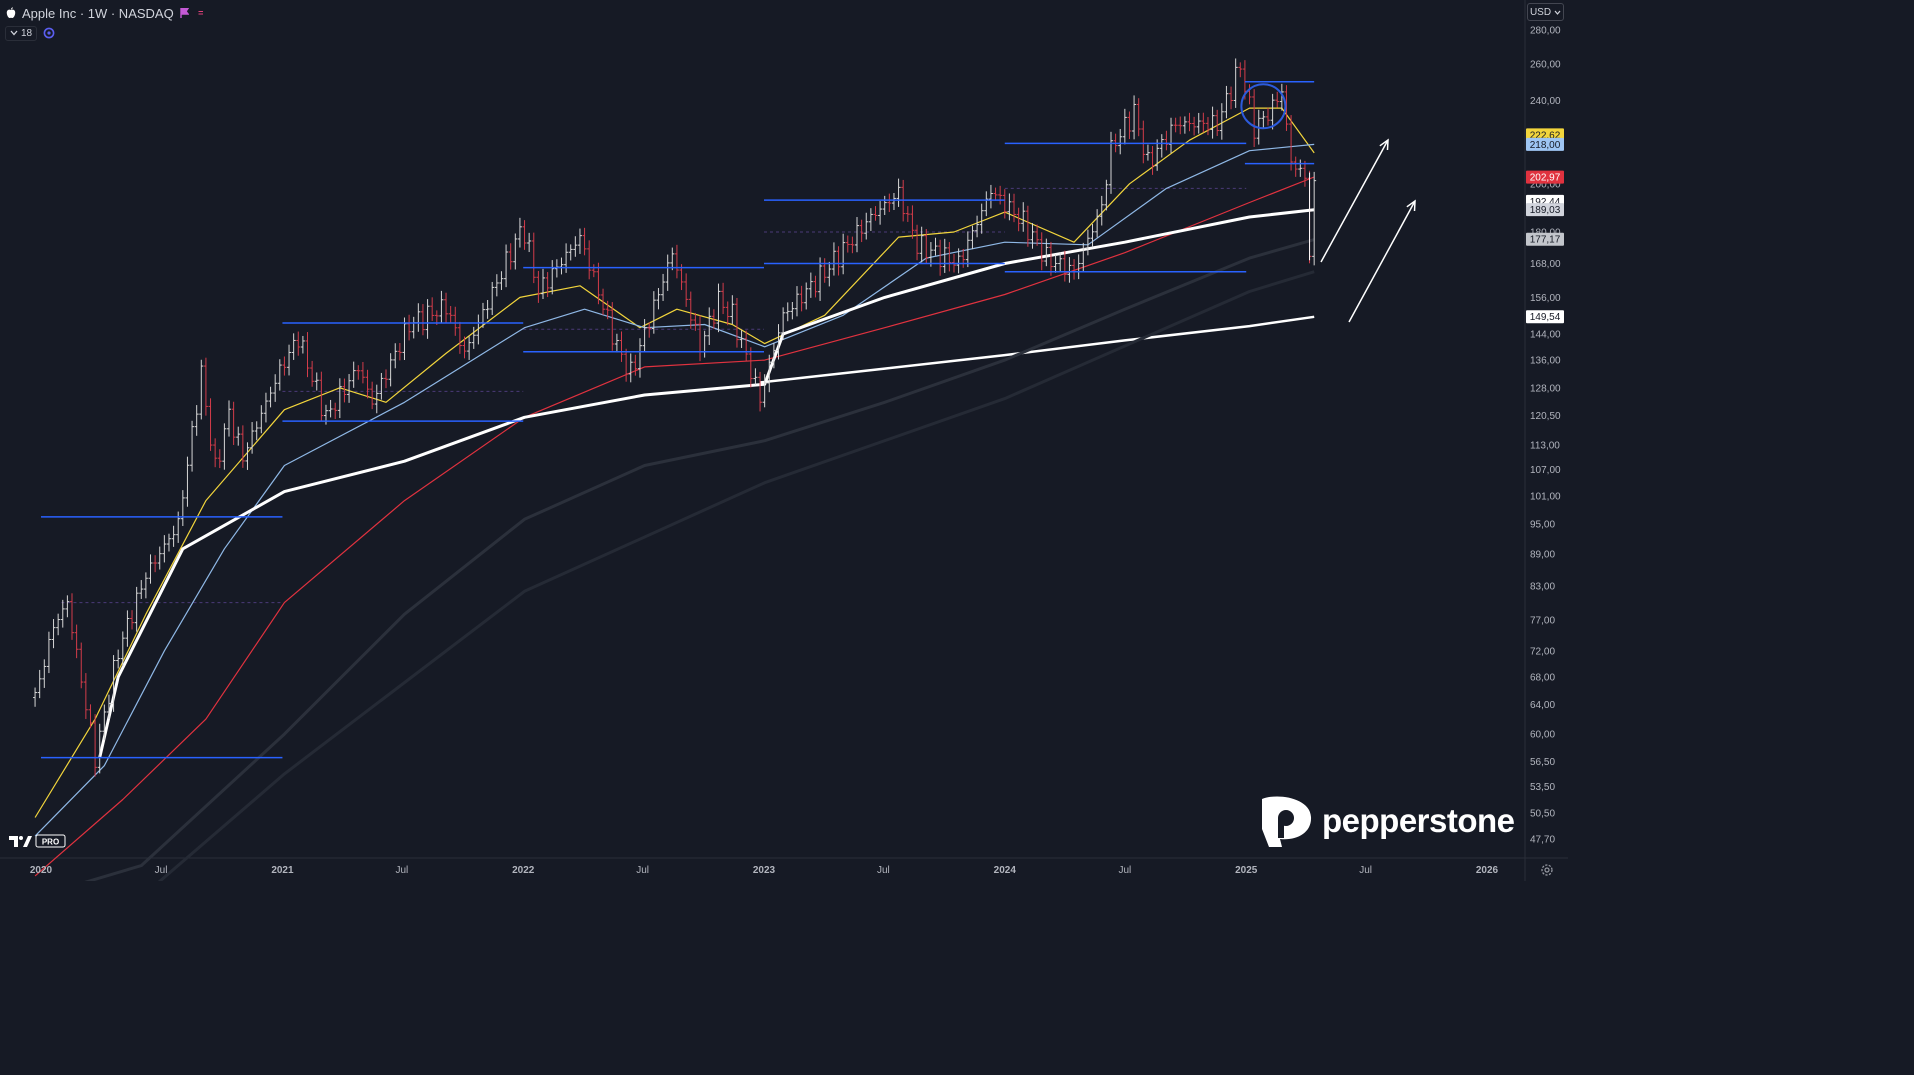  What do you see at coordinates (1545, 388) in the screenshot?
I see `price-tick-label: 128,00` at bounding box center [1545, 388].